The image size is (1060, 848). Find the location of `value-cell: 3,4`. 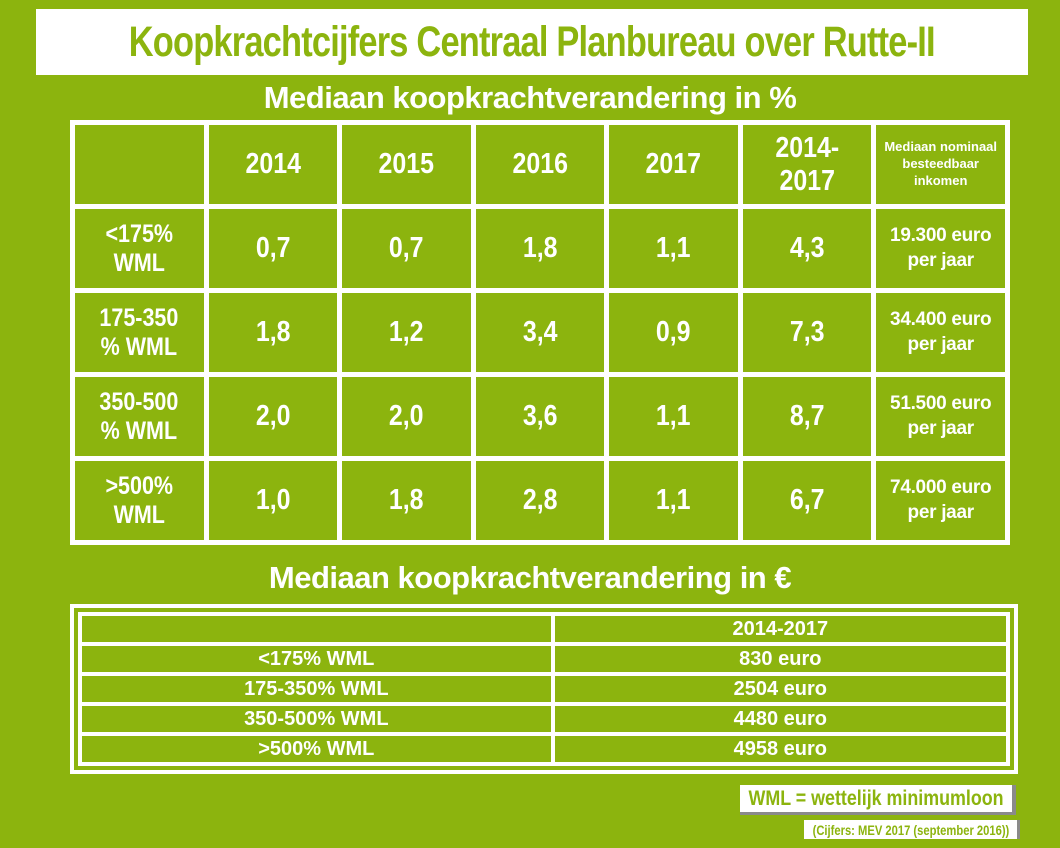

value-cell: 3,4 is located at coordinates (540, 332).